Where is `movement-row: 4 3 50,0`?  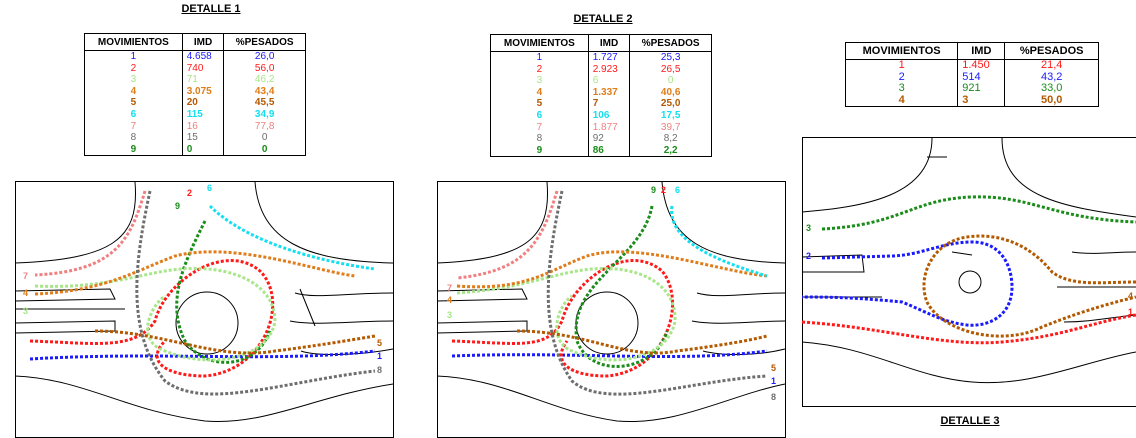 movement-row: 4 3 50,0 is located at coordinates (971, 101).